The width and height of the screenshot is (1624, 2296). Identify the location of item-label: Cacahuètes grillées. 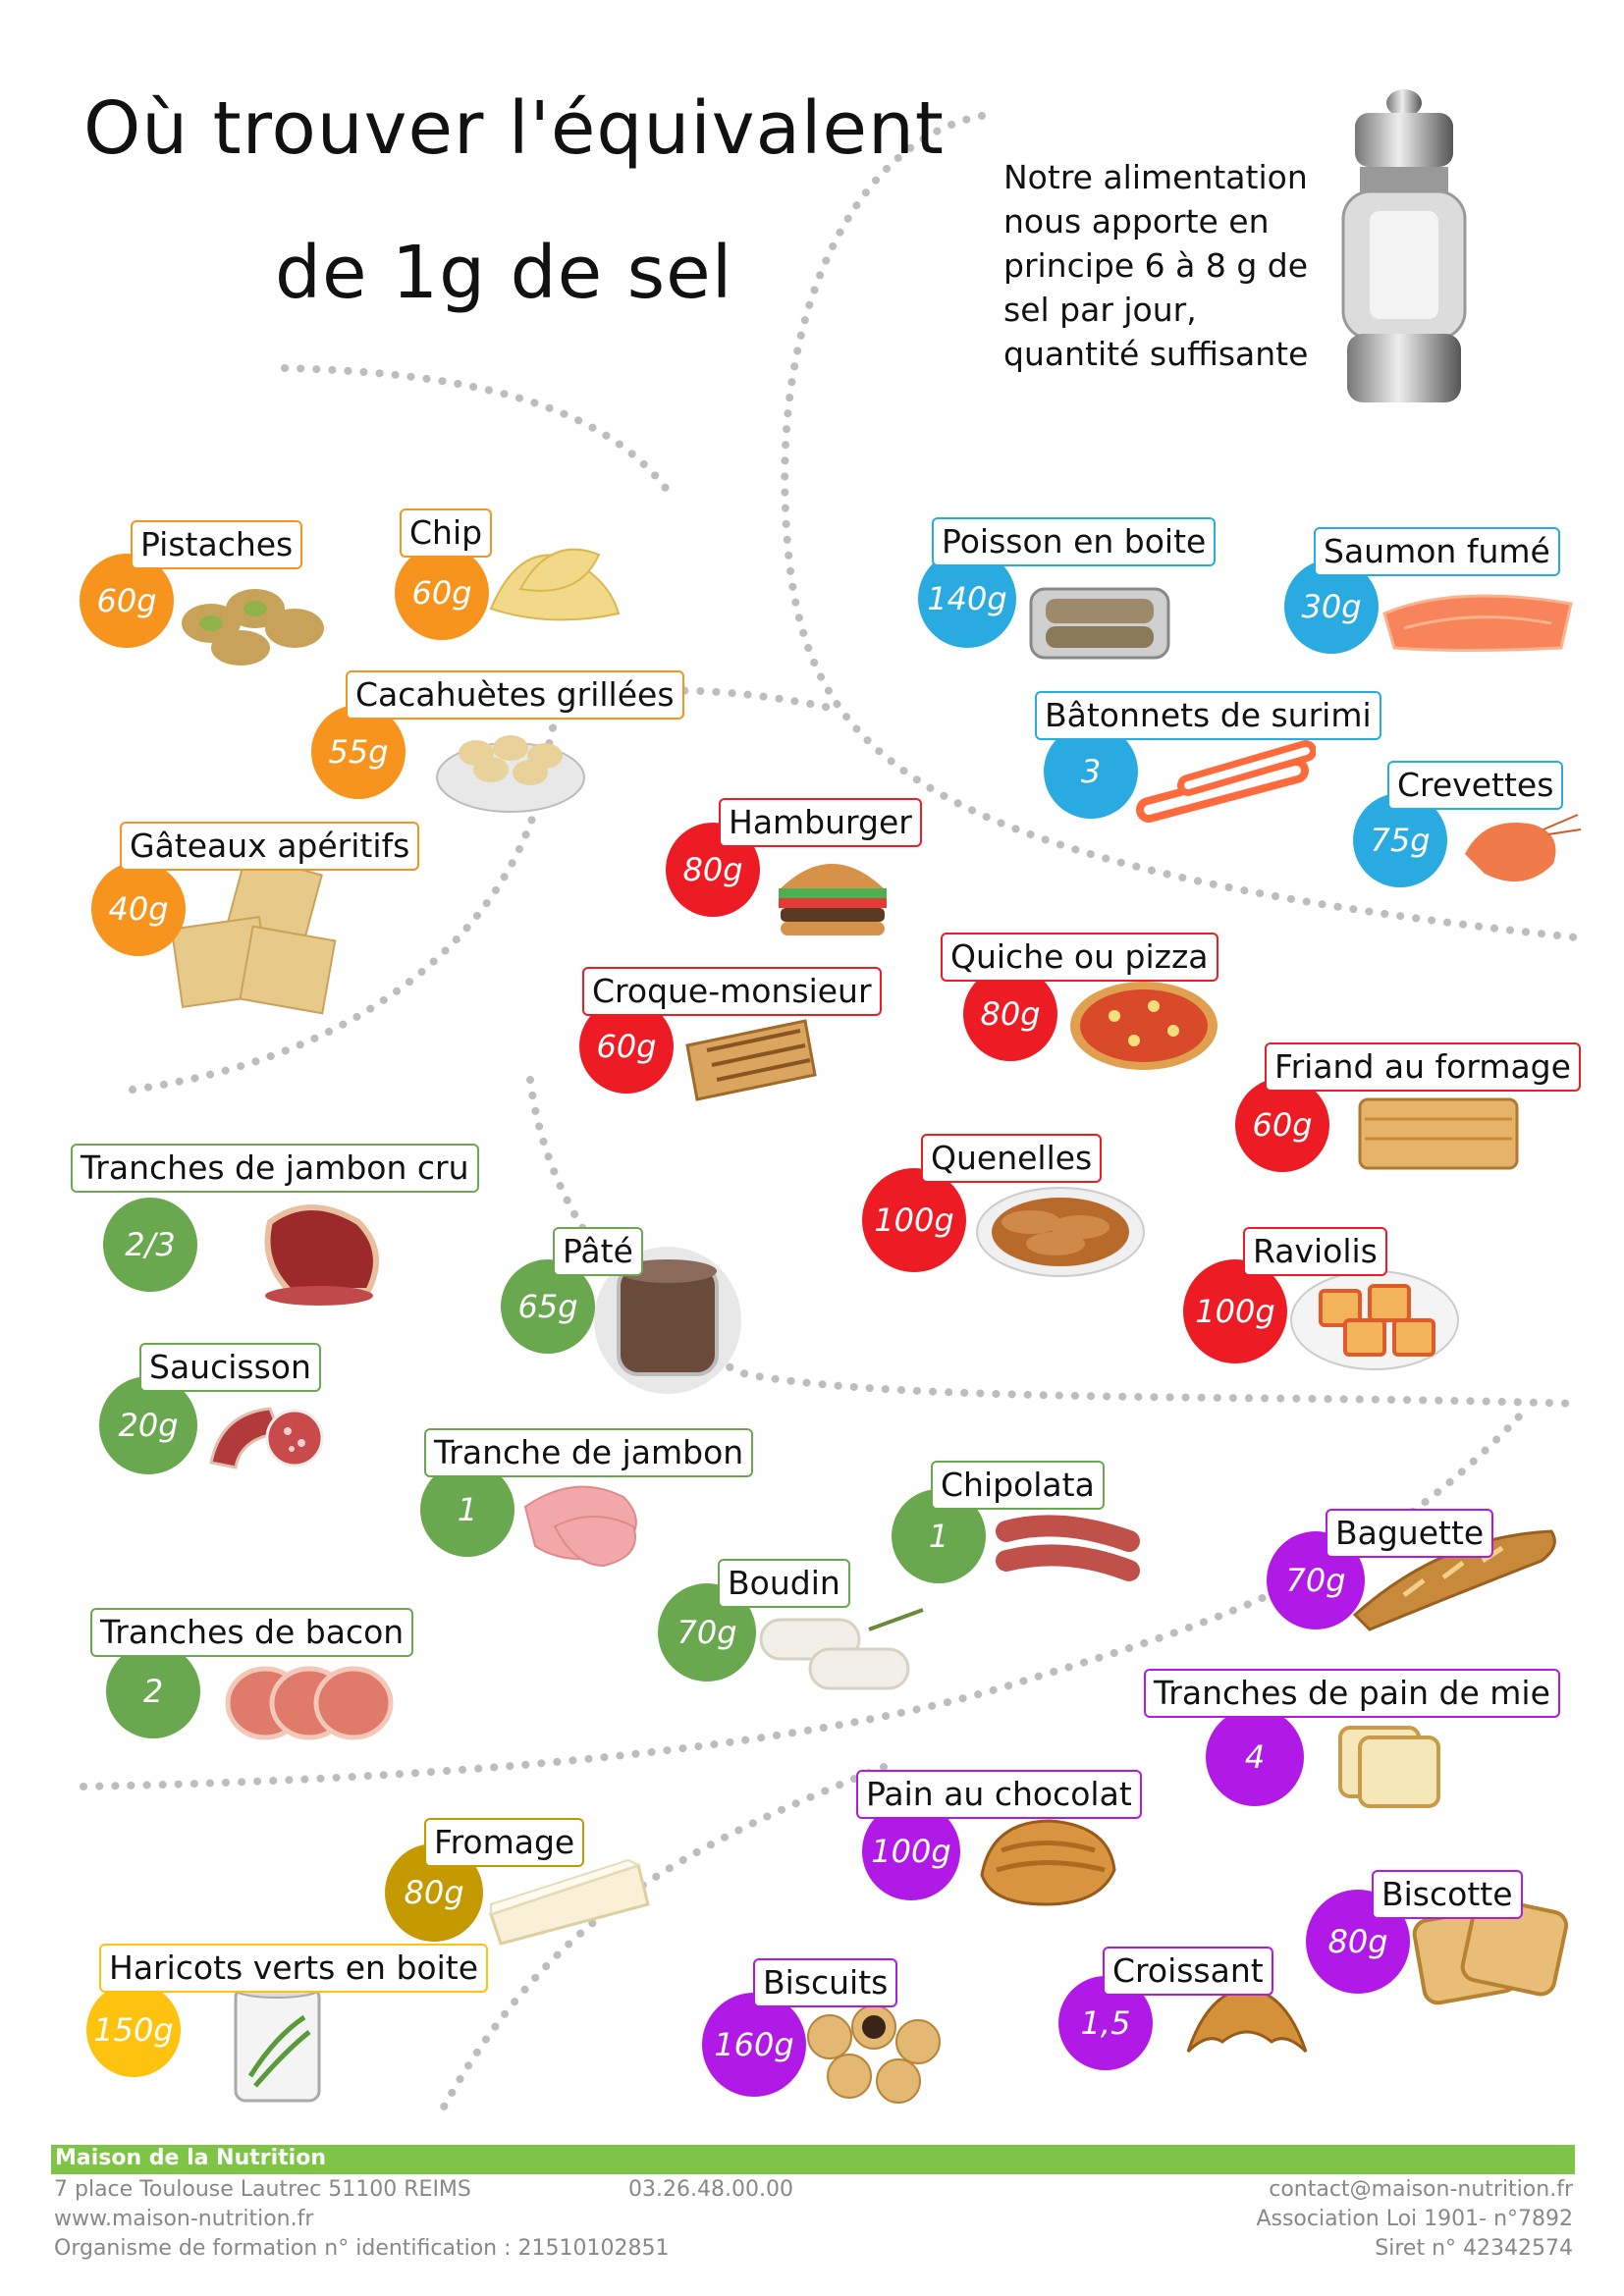
(515, 695).